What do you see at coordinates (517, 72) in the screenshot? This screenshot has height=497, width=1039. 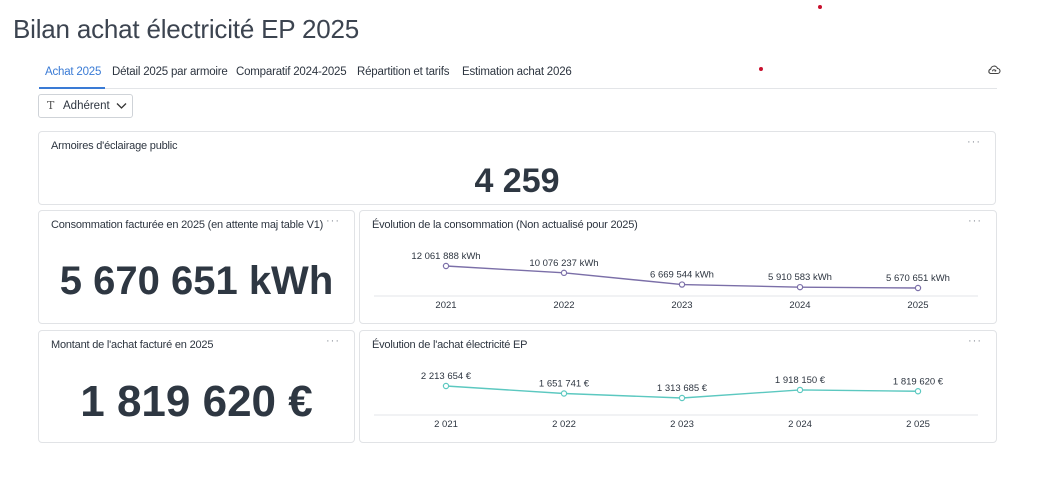 I see `tab-estimation: Estimation achat 2026` at bounding box center [517, 72].